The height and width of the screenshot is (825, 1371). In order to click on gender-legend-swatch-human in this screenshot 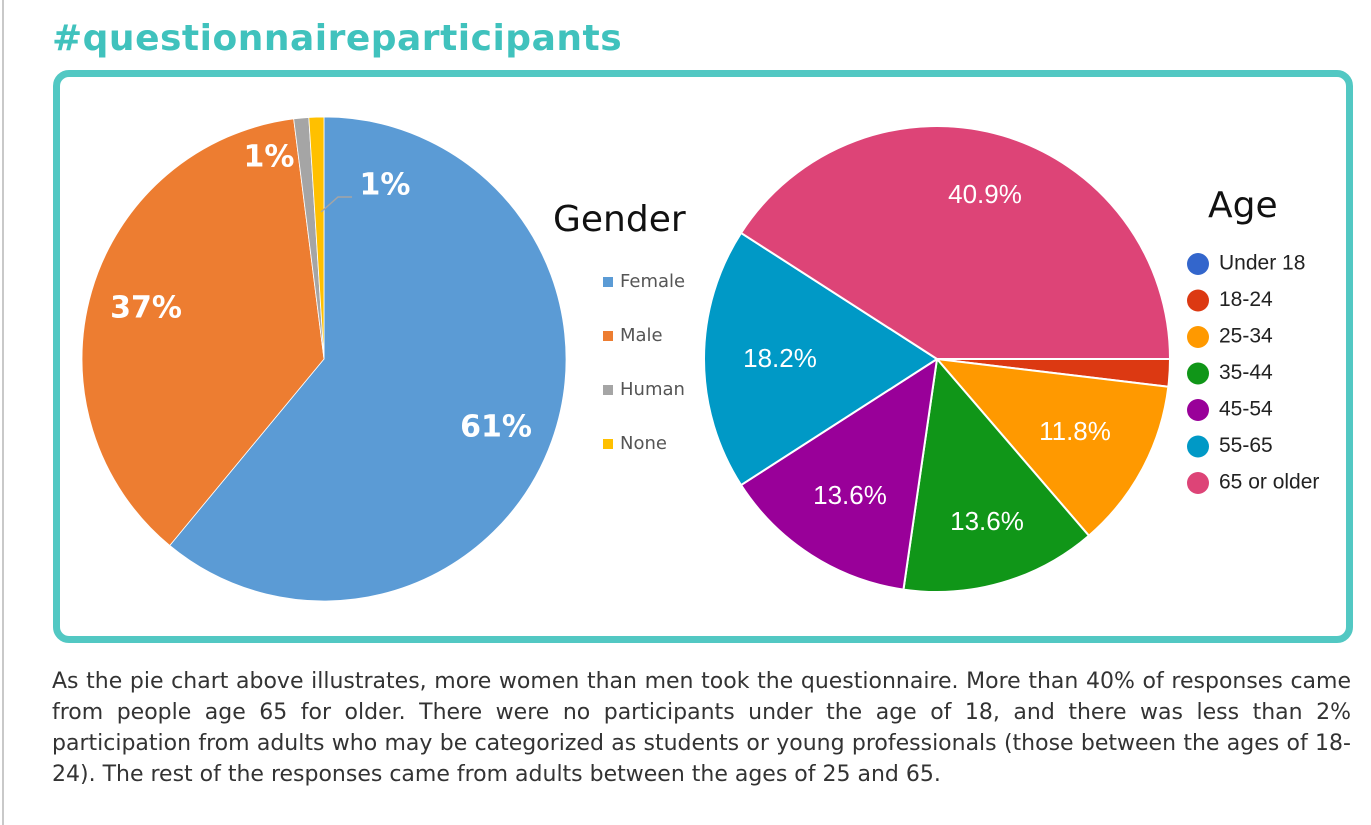, I will do `click(608, 390)`.